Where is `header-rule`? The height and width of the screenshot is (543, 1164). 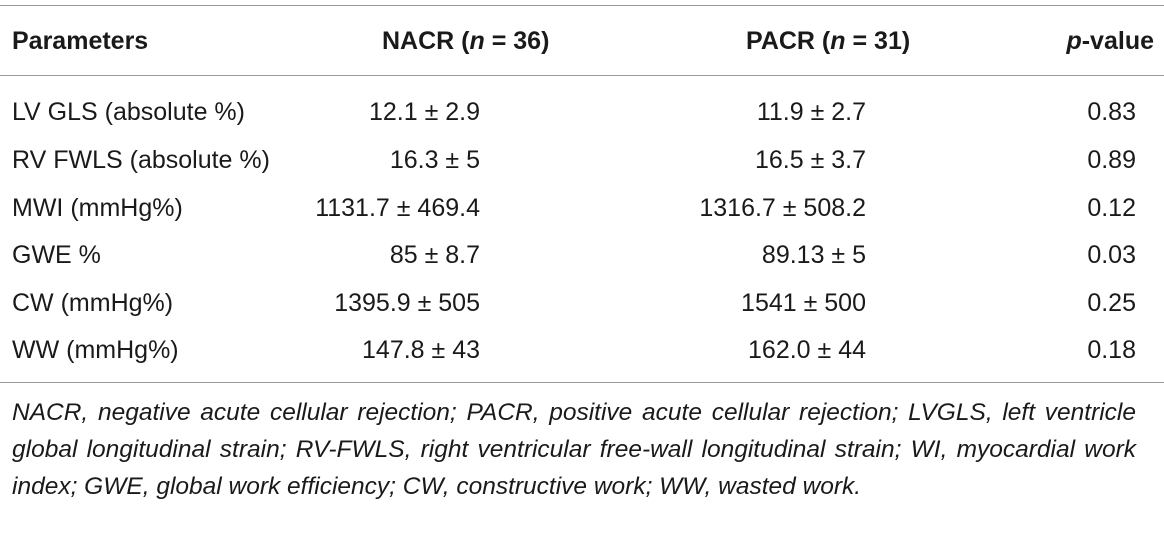 header-rule is located at coordinates (582, 75).